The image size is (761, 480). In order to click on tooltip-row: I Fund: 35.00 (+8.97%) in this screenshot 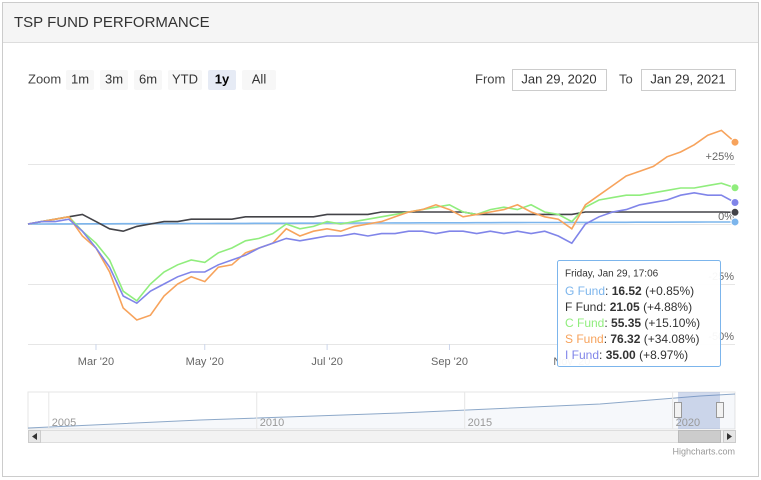, I will do `click(626, 355)`.